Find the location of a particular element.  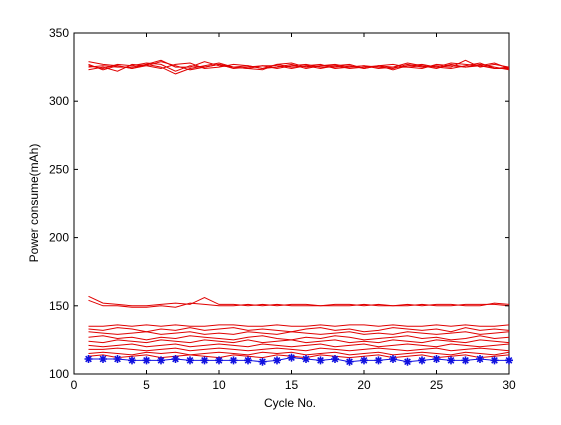

x-tick-label: 25 is located at coordinates (437, 385).